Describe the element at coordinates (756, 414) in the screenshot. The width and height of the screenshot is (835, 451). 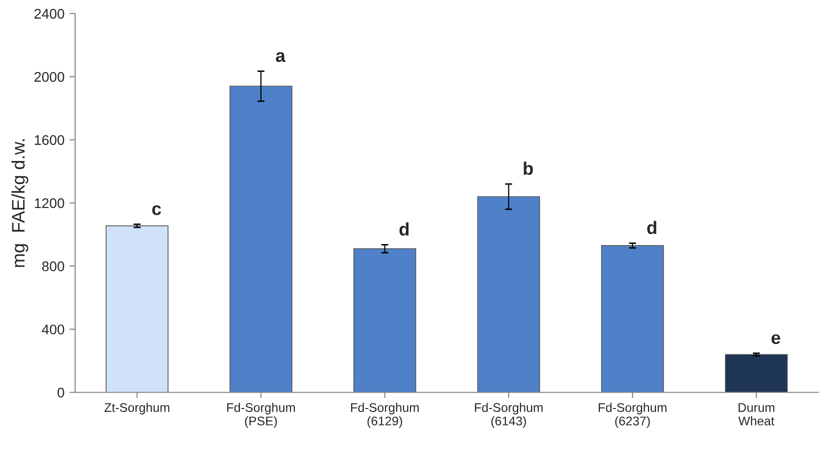
I see `x-tick-label: Durum Wheat` at that location.